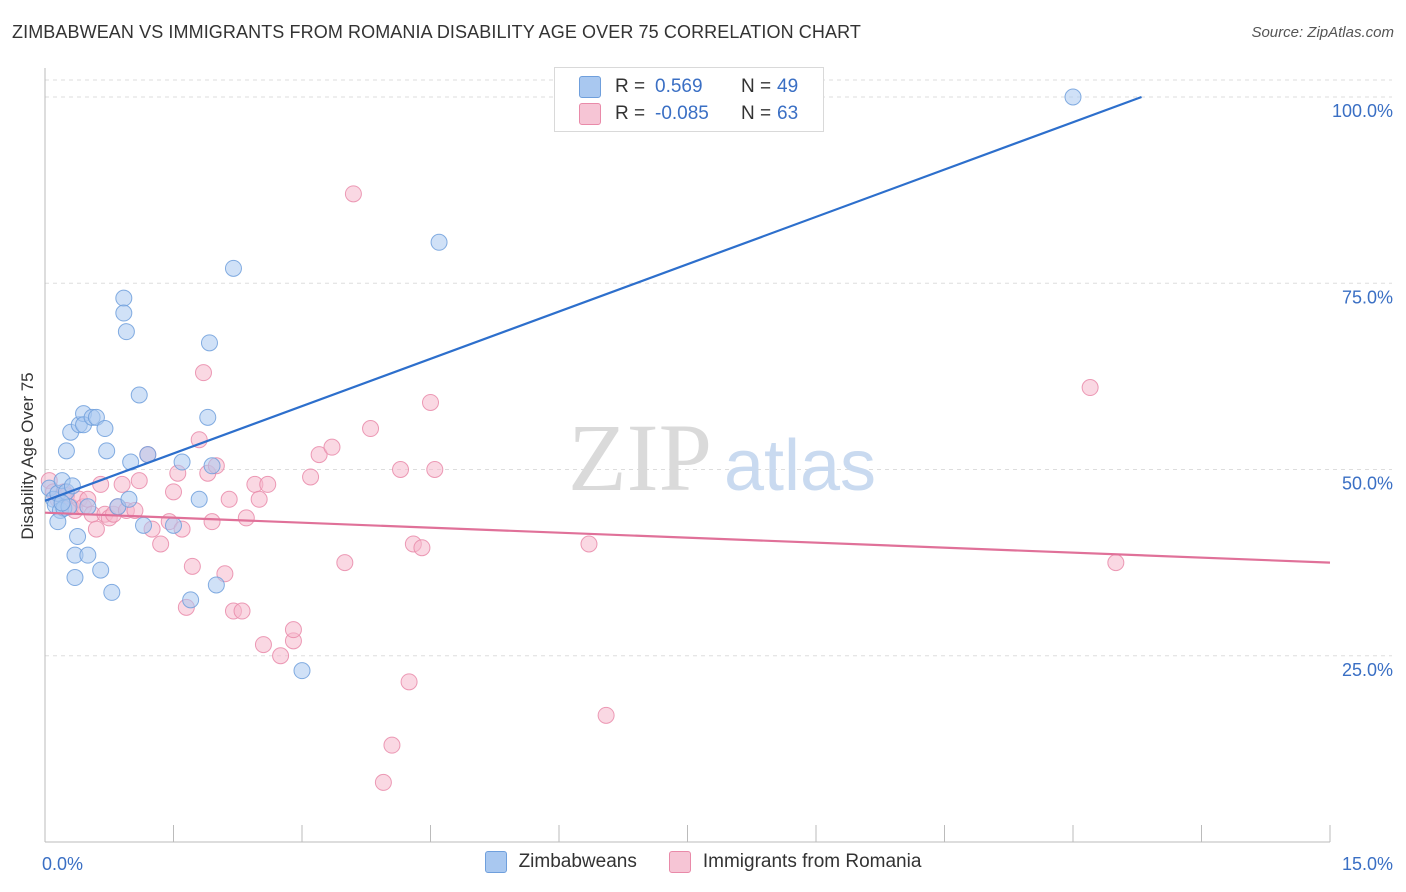 The height and width of the screenshot is (892, 1406). I want to click on y-tick-label: 100.0%, so click(1362, 111).